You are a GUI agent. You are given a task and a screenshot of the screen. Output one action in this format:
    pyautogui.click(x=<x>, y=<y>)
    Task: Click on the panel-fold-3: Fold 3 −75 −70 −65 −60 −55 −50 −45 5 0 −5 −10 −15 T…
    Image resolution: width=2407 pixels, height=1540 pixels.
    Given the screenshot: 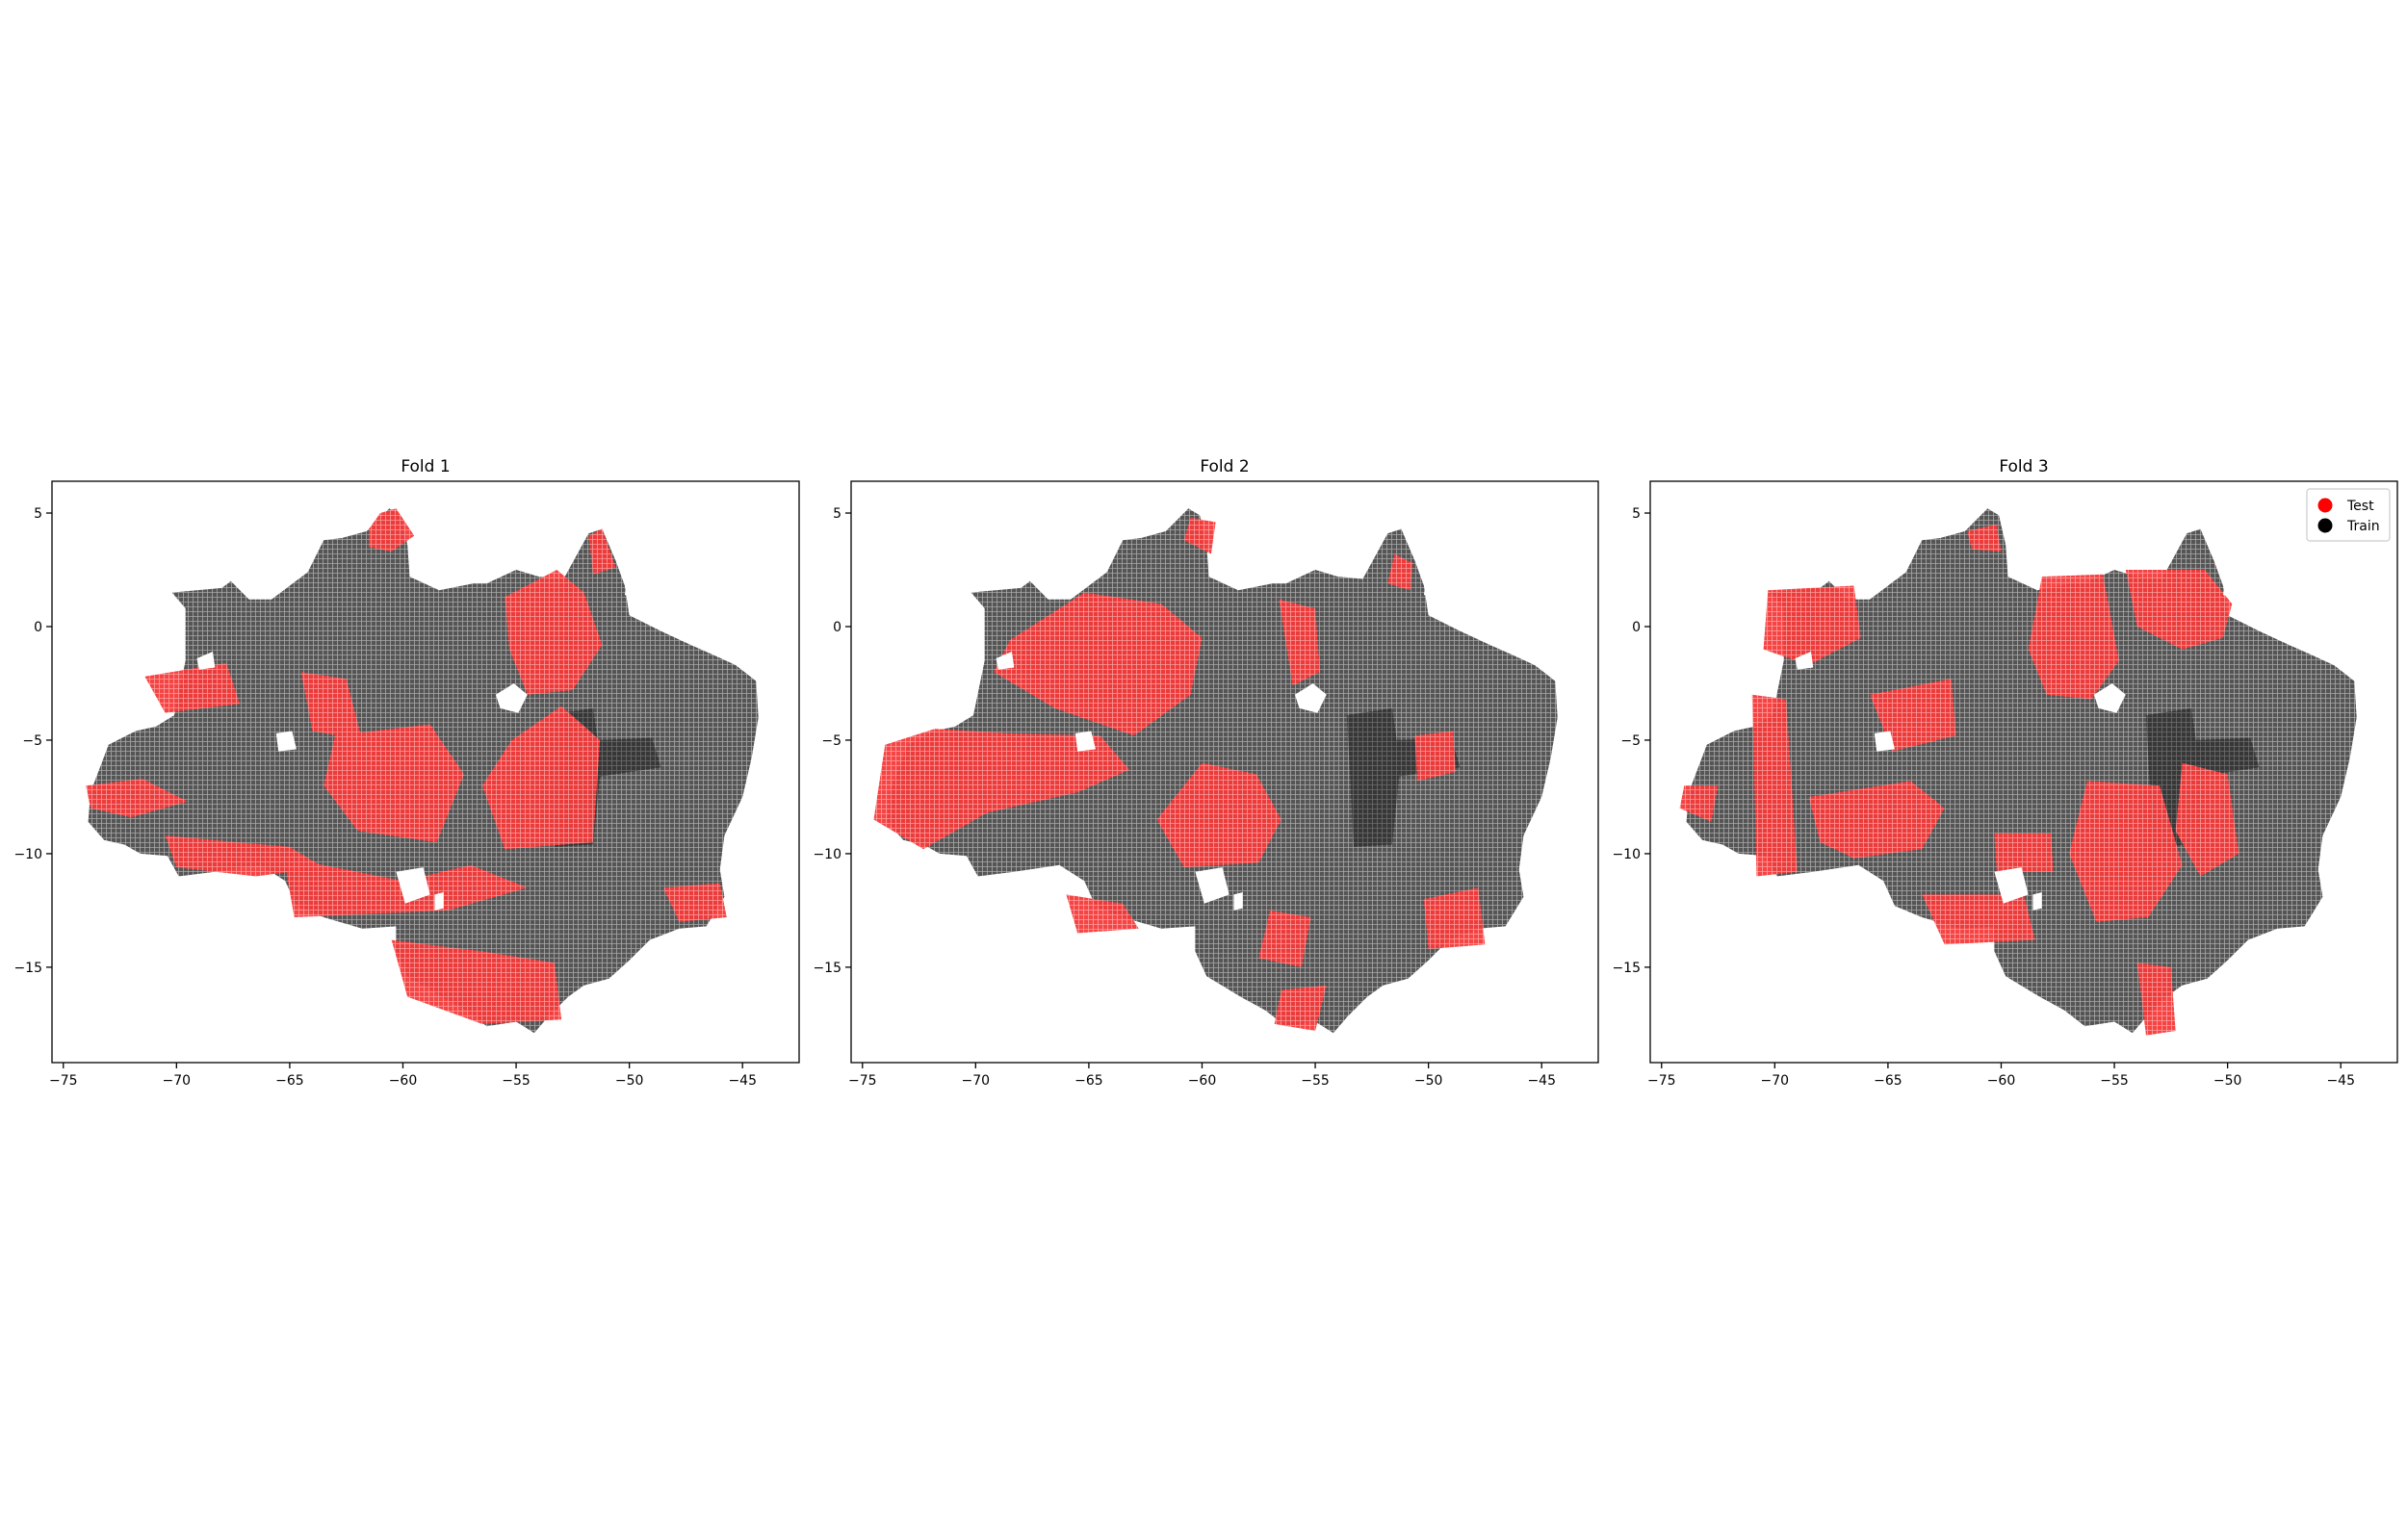 What is the action you would take?
    pyautogui.click(x=2005, y=773)
    